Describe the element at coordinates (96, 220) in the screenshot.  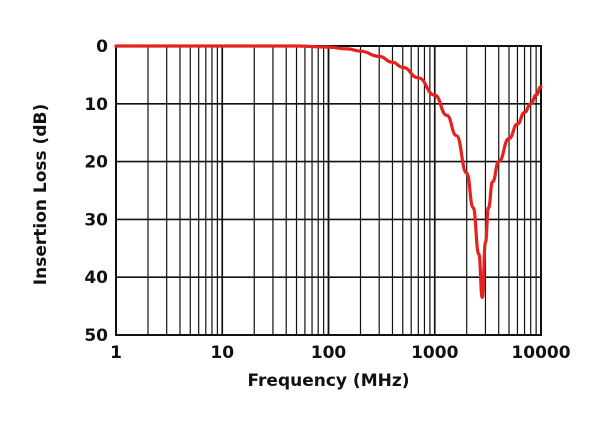
I see `y-tick-label: 30` at that location.